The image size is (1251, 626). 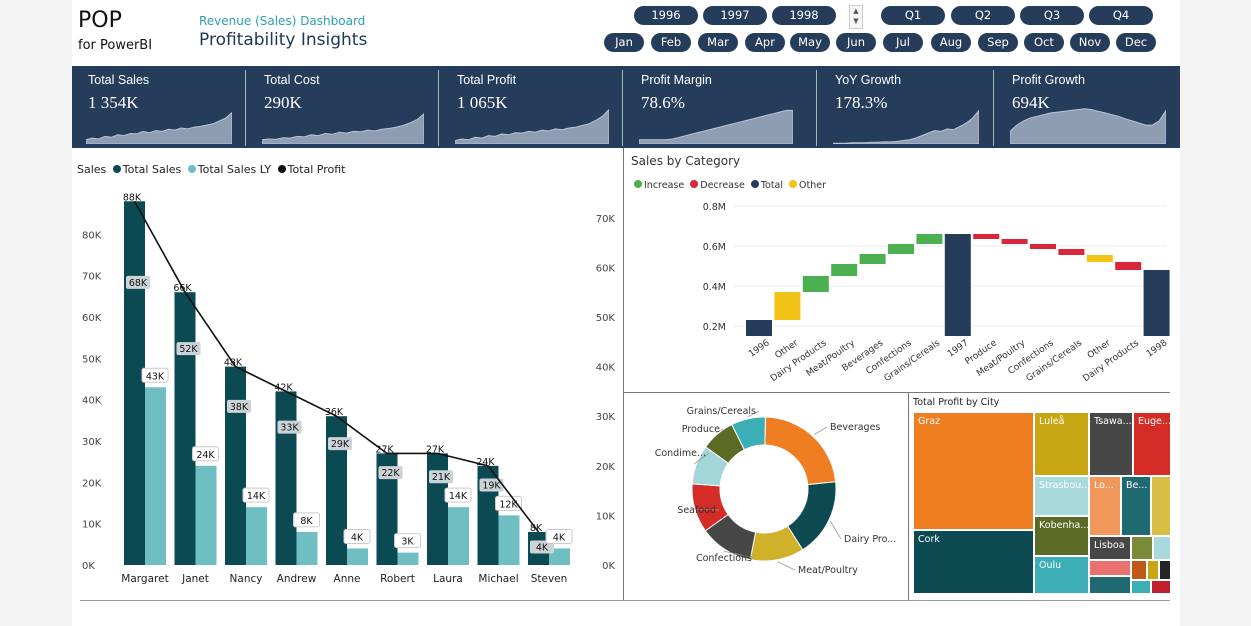 I want to click on month-button-jul: Jul, so click(x=903, y=42).